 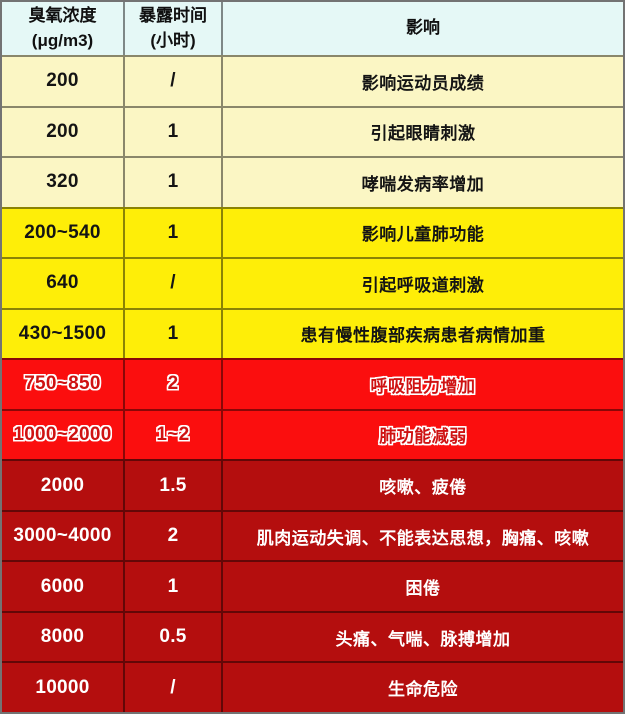 What do you see at coordinates (62, 182) in the screenshot?
I see `concentration-cell: 320` at bounding box center [62, 182].